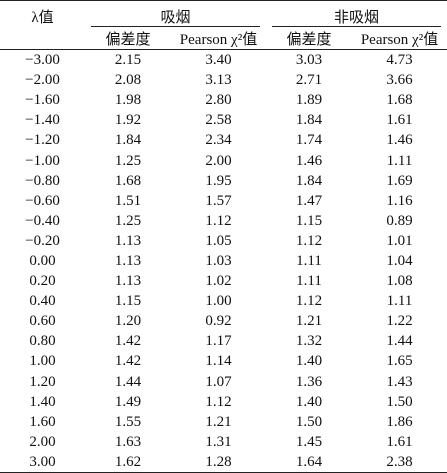 The height and width of the screenshot is (473, 447). What do you see at coordinates (128, 301) in the screenshot?
I see `smoking-deviance-cell: 1.15` at bounding box center [128, 301].